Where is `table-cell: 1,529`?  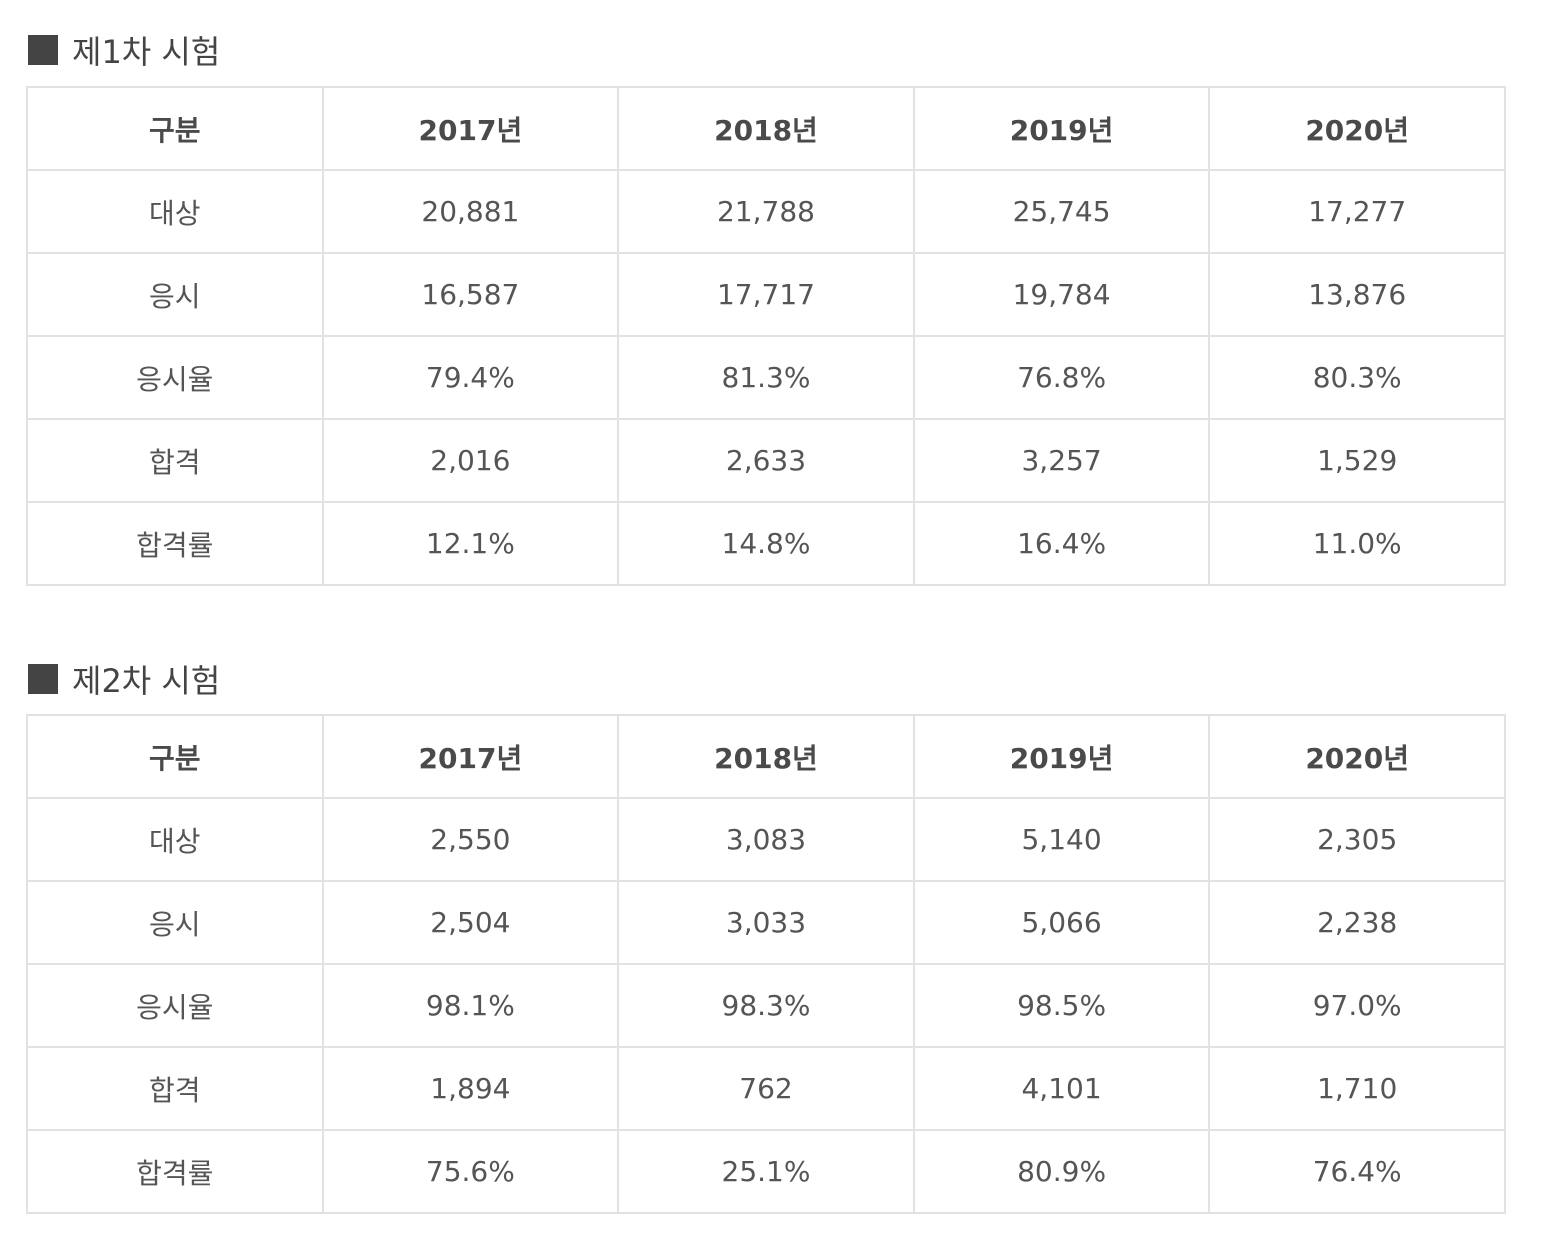
table-cell: 1,529 is located at coordinates (1357, 460).